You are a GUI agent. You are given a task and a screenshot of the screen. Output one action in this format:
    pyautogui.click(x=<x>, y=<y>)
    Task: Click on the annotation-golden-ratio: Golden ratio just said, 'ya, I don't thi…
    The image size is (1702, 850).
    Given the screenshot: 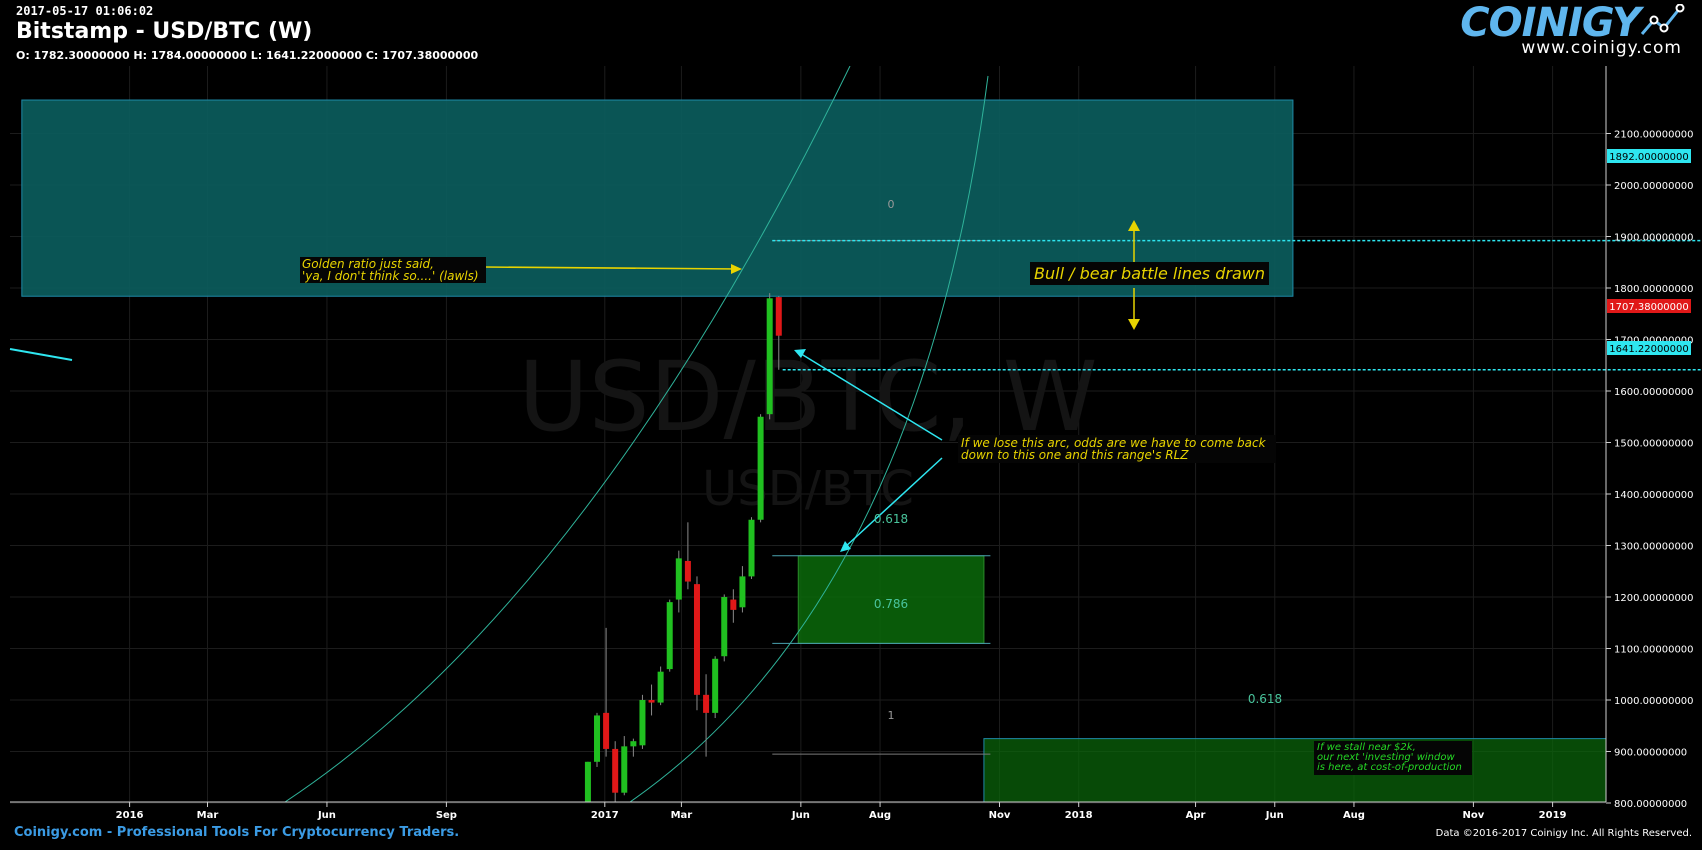 What is the action you would take?
    pyautogui.click(x=393, y=270)
    